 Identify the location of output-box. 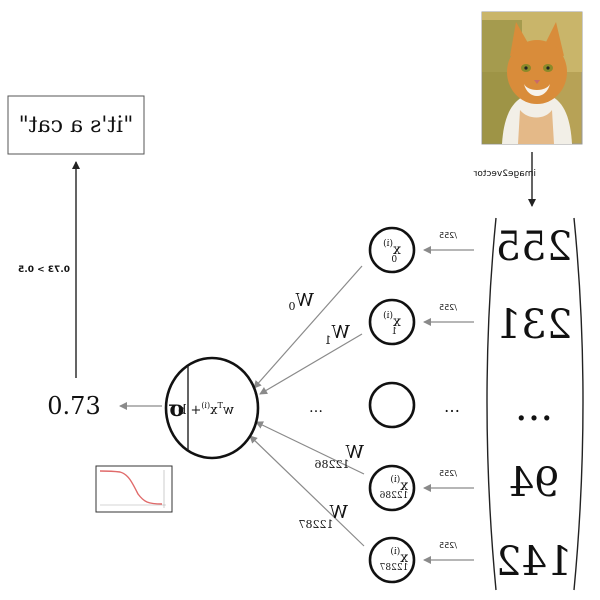
(76, 125).